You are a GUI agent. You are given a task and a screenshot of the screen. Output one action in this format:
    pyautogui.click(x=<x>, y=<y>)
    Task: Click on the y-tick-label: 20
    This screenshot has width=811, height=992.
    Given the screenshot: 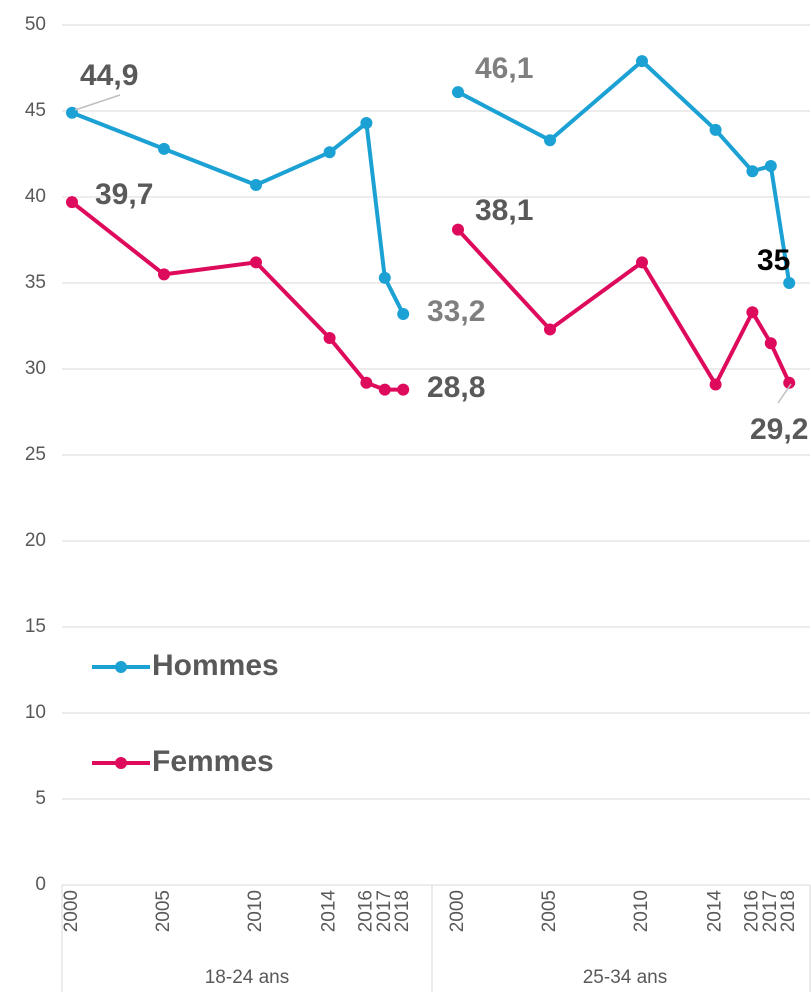 What is the action you would take?
    pyautogui.click(x=35, y=540)
    